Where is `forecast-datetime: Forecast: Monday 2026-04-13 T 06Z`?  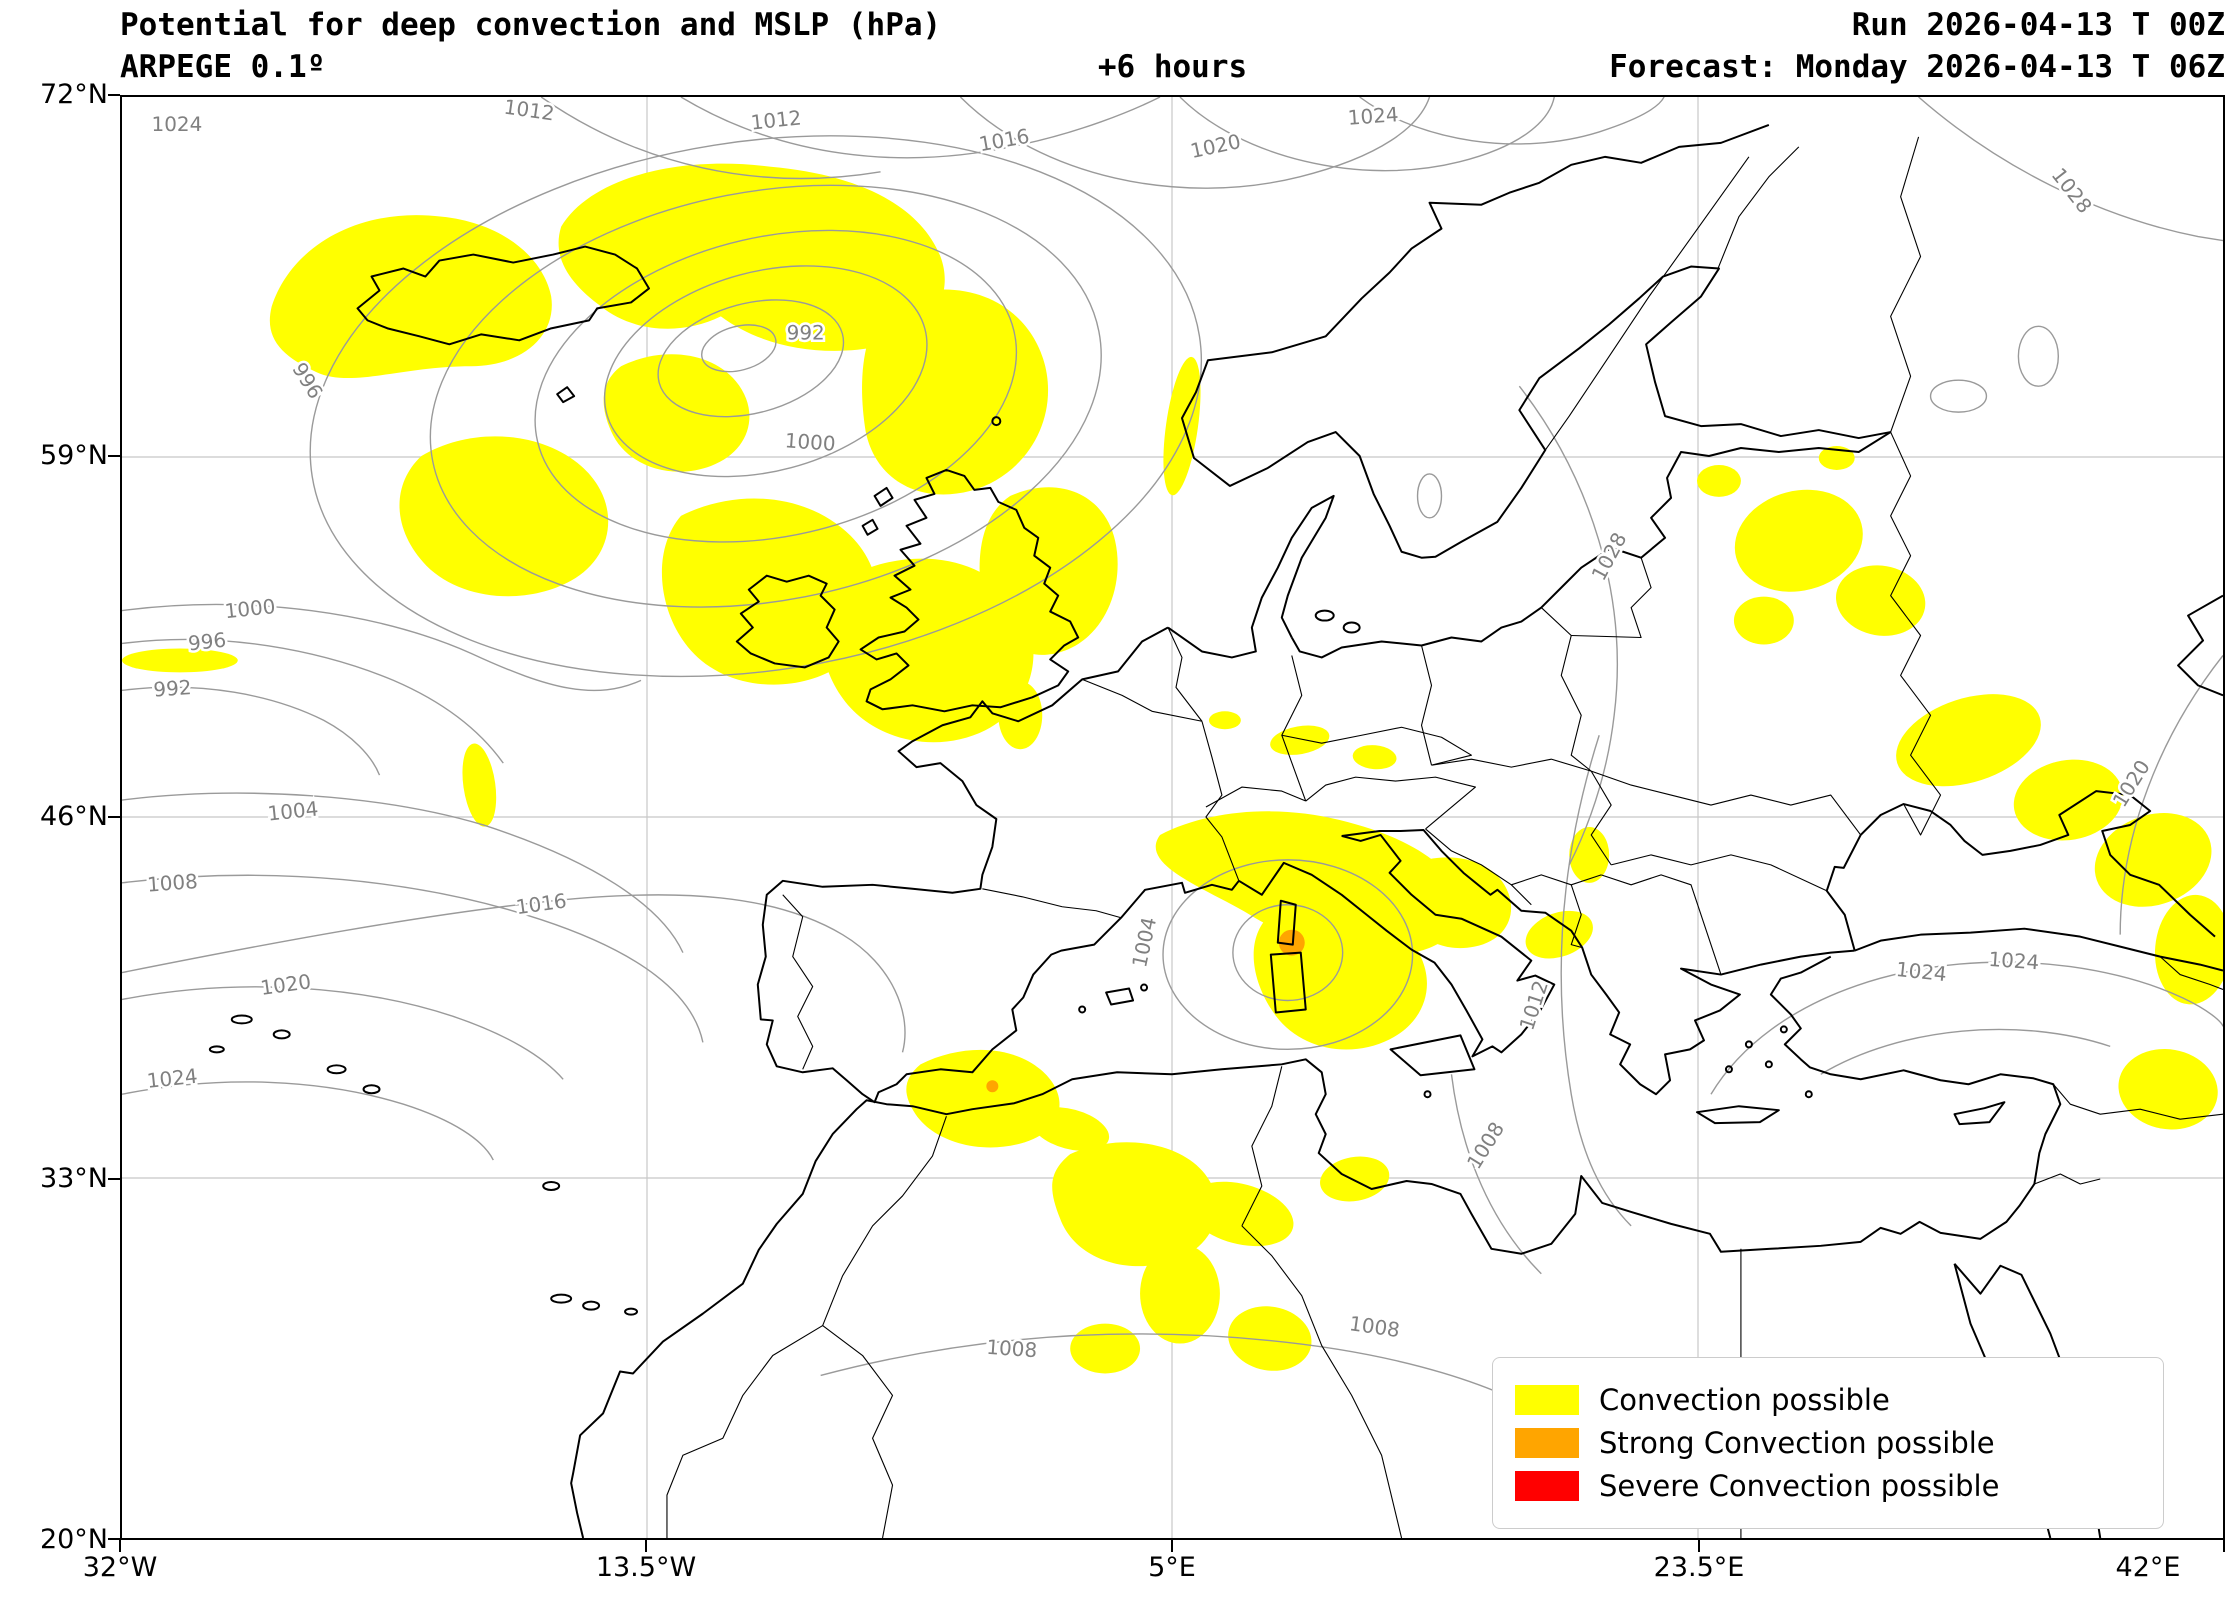
forecast-datetime: Forecast: Monday 2026-04-13 T 06Z is located at coordinates (1917, 67).